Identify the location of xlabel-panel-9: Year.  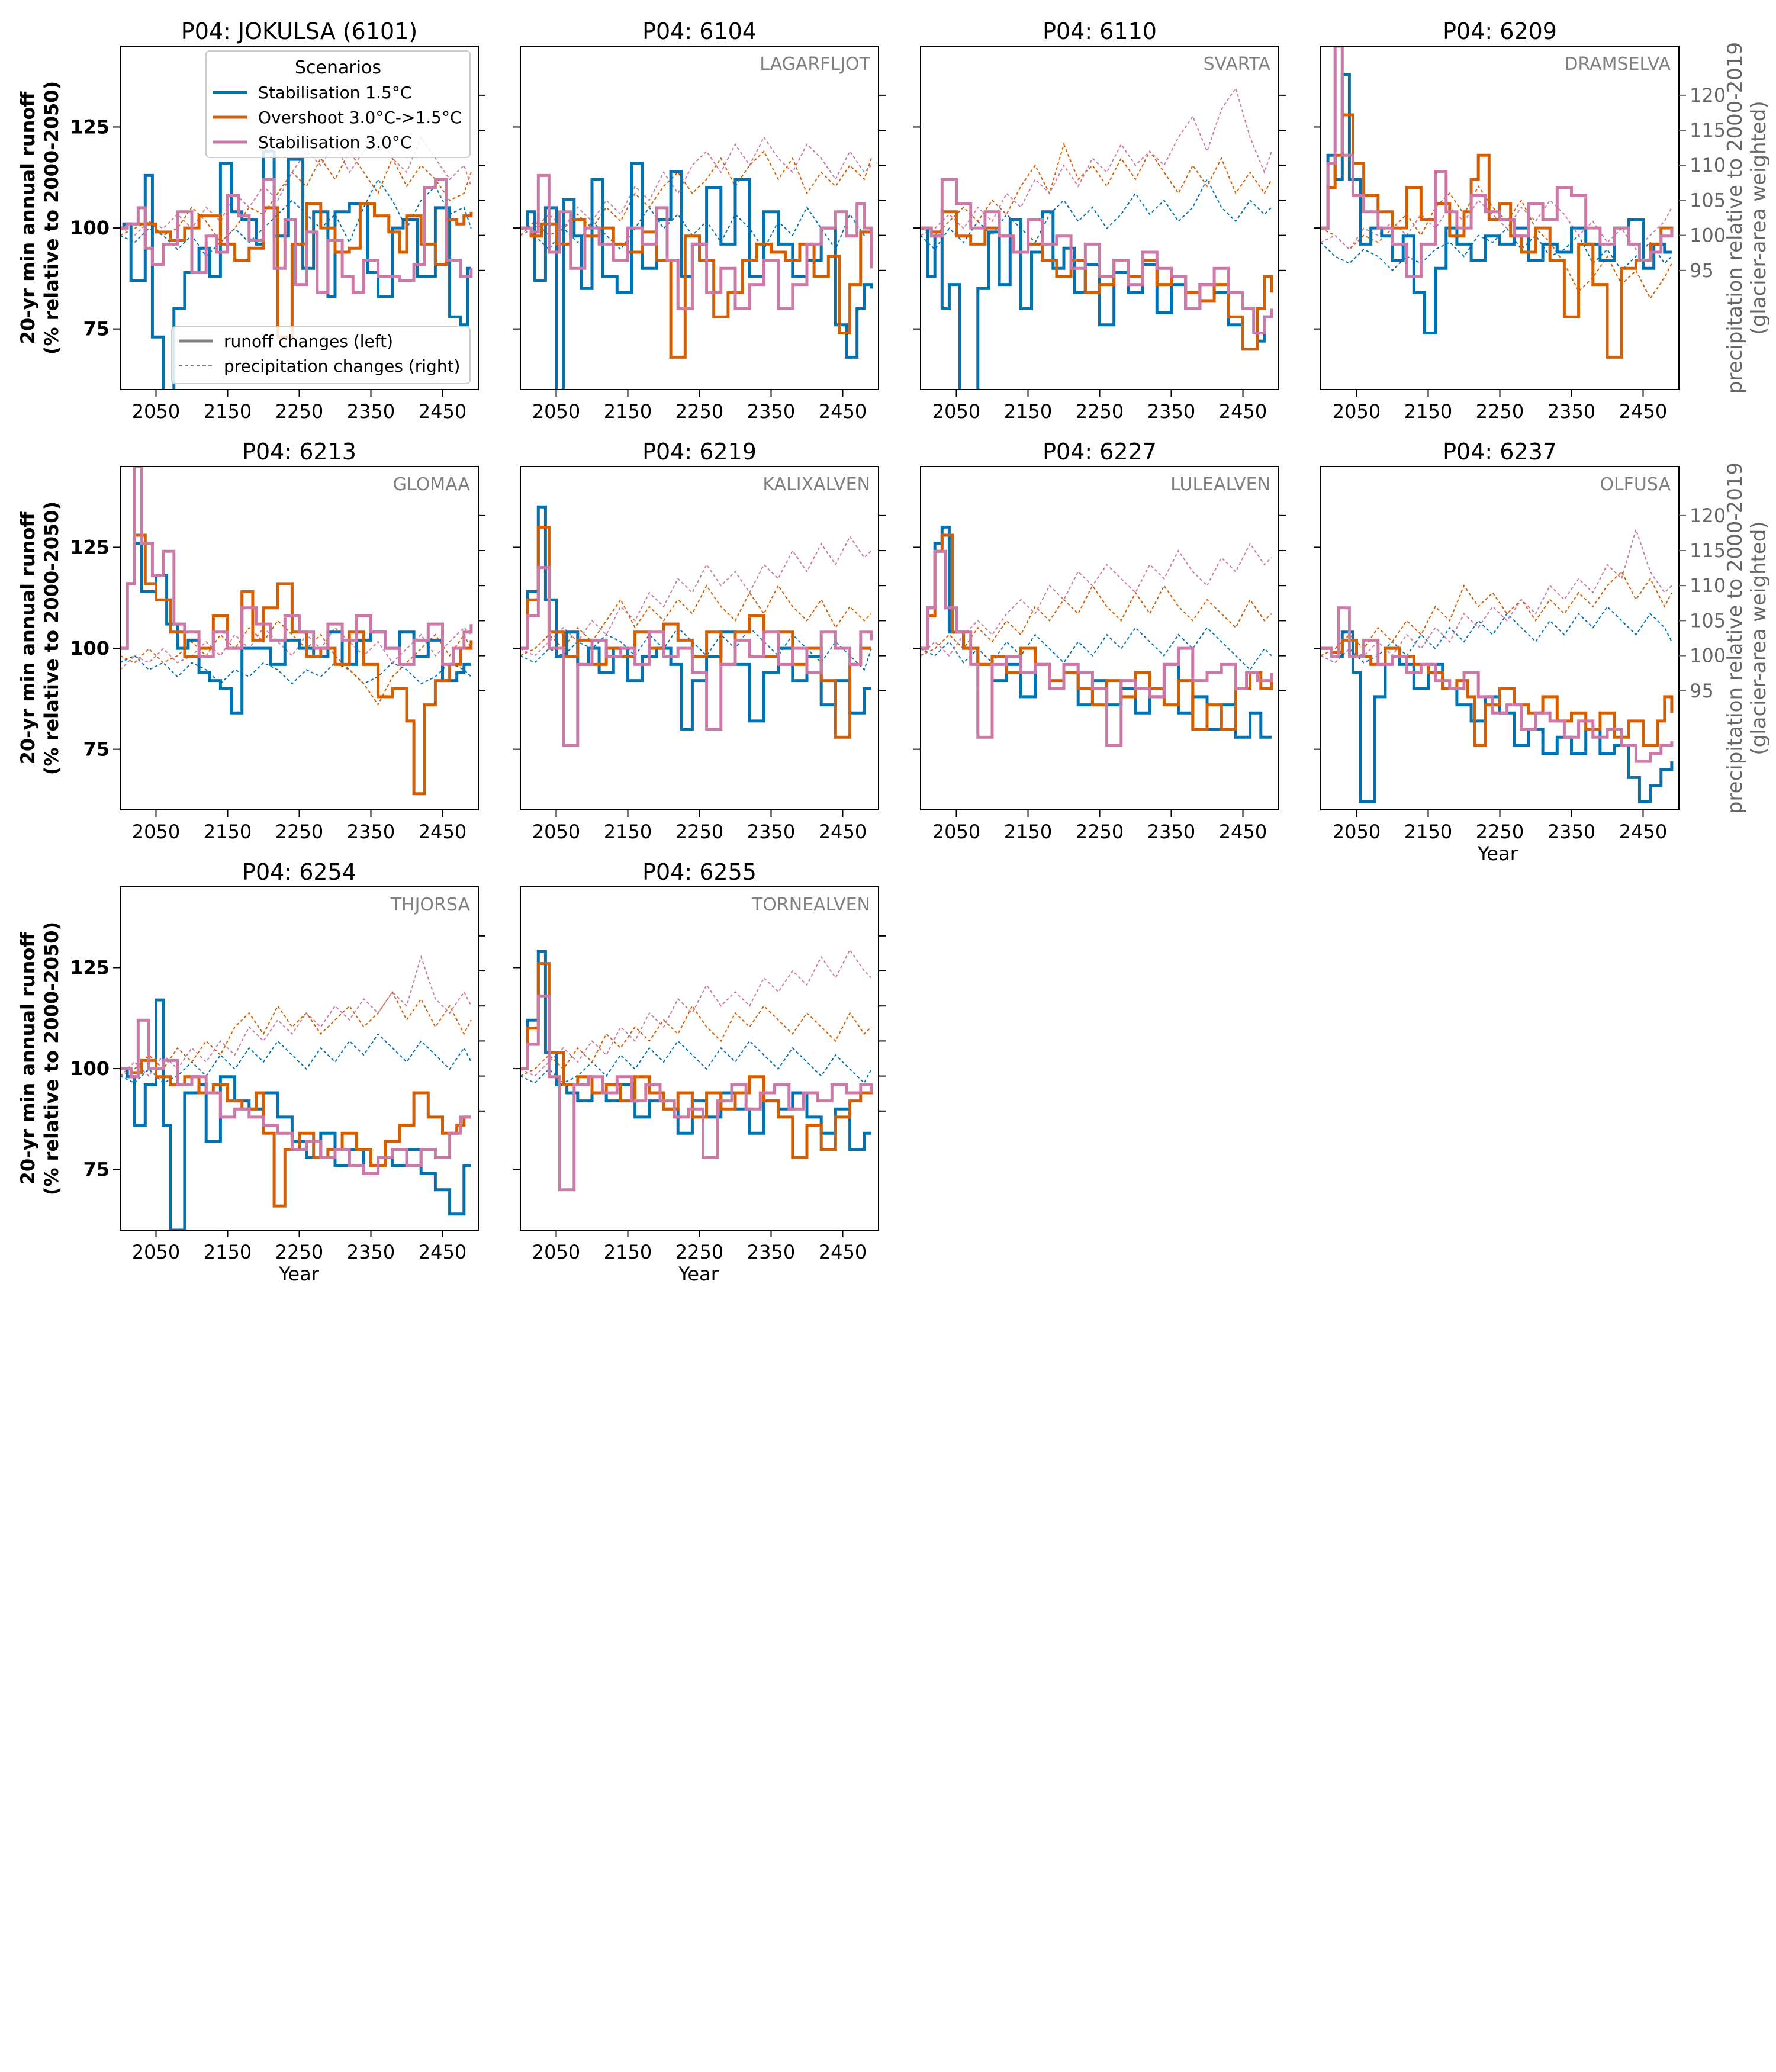
(299, 1274).